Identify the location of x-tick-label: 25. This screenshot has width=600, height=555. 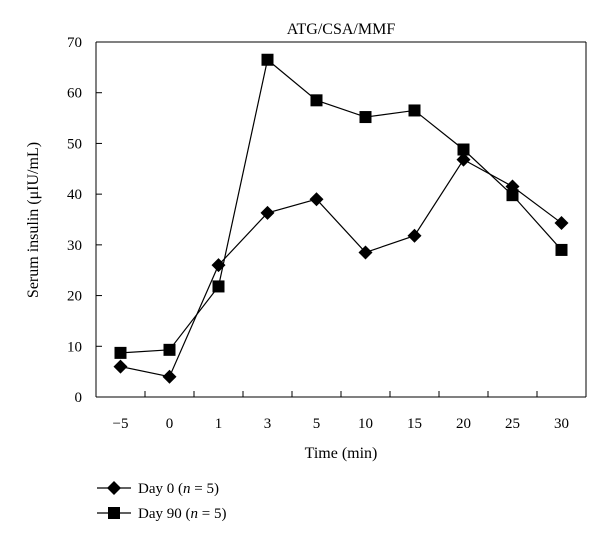
(512, 424).